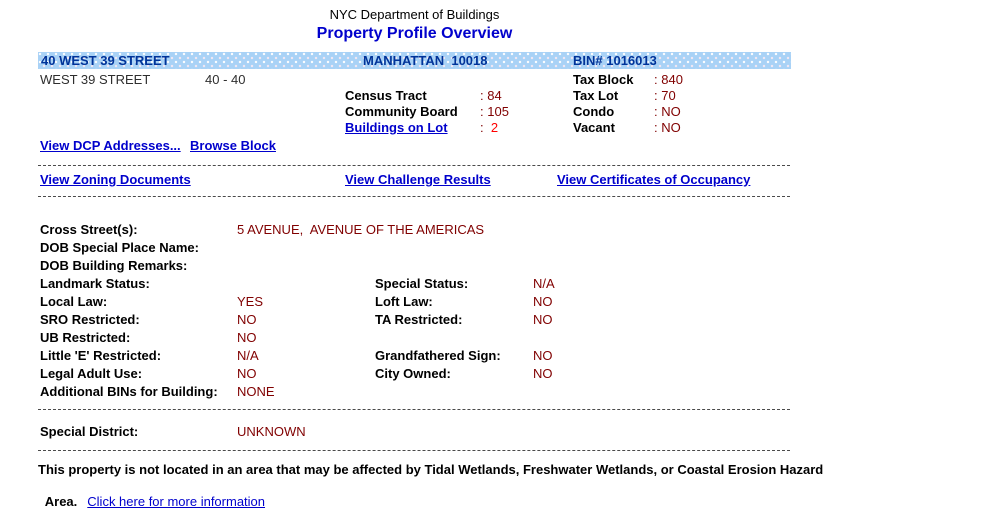 Image resolution: width=1002 pixels, height=510 pixels. Describe the element at coordinates (256, 391) in the screenshot. I see `additional-bins-value: NONE` at that location.